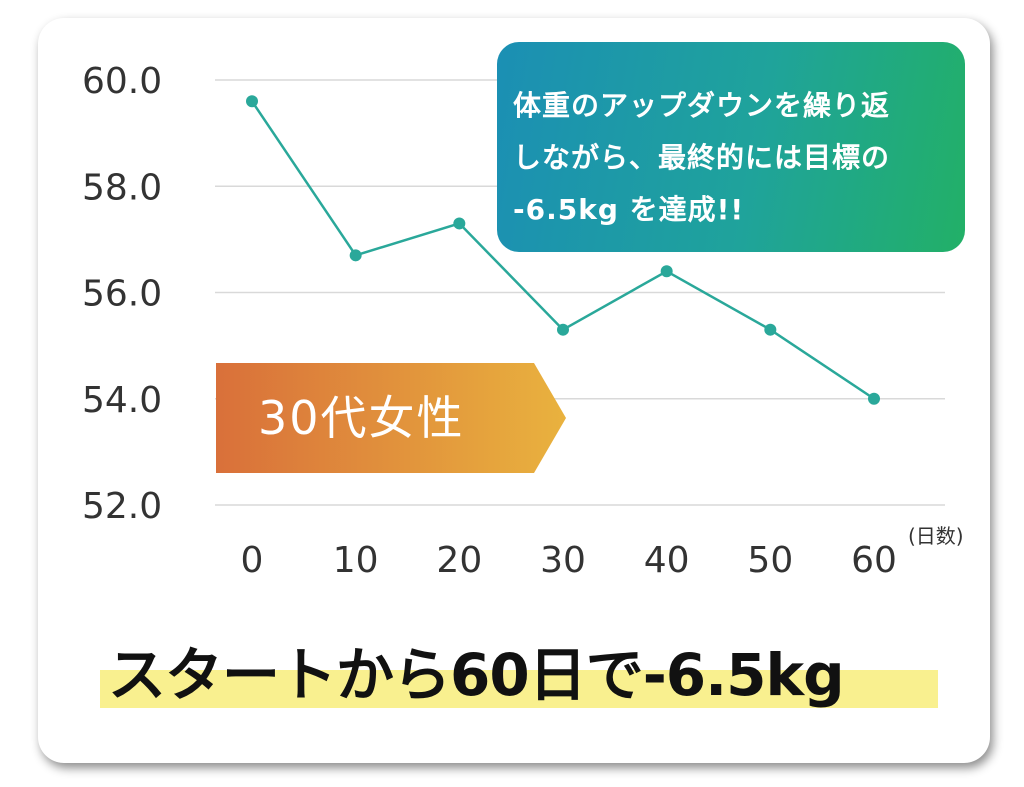 The width and height of the screenshot is (1024, 787). Describe the element at coordinates (122, 506) in the screenshot. I see `y-tick-label: 52.0` at that location.